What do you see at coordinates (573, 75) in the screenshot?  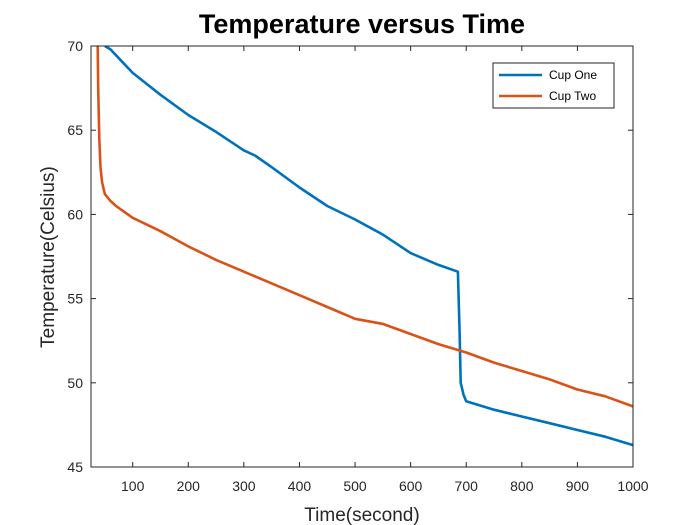 I see `legend-label: Cup One` at bounding box center [573, 75].